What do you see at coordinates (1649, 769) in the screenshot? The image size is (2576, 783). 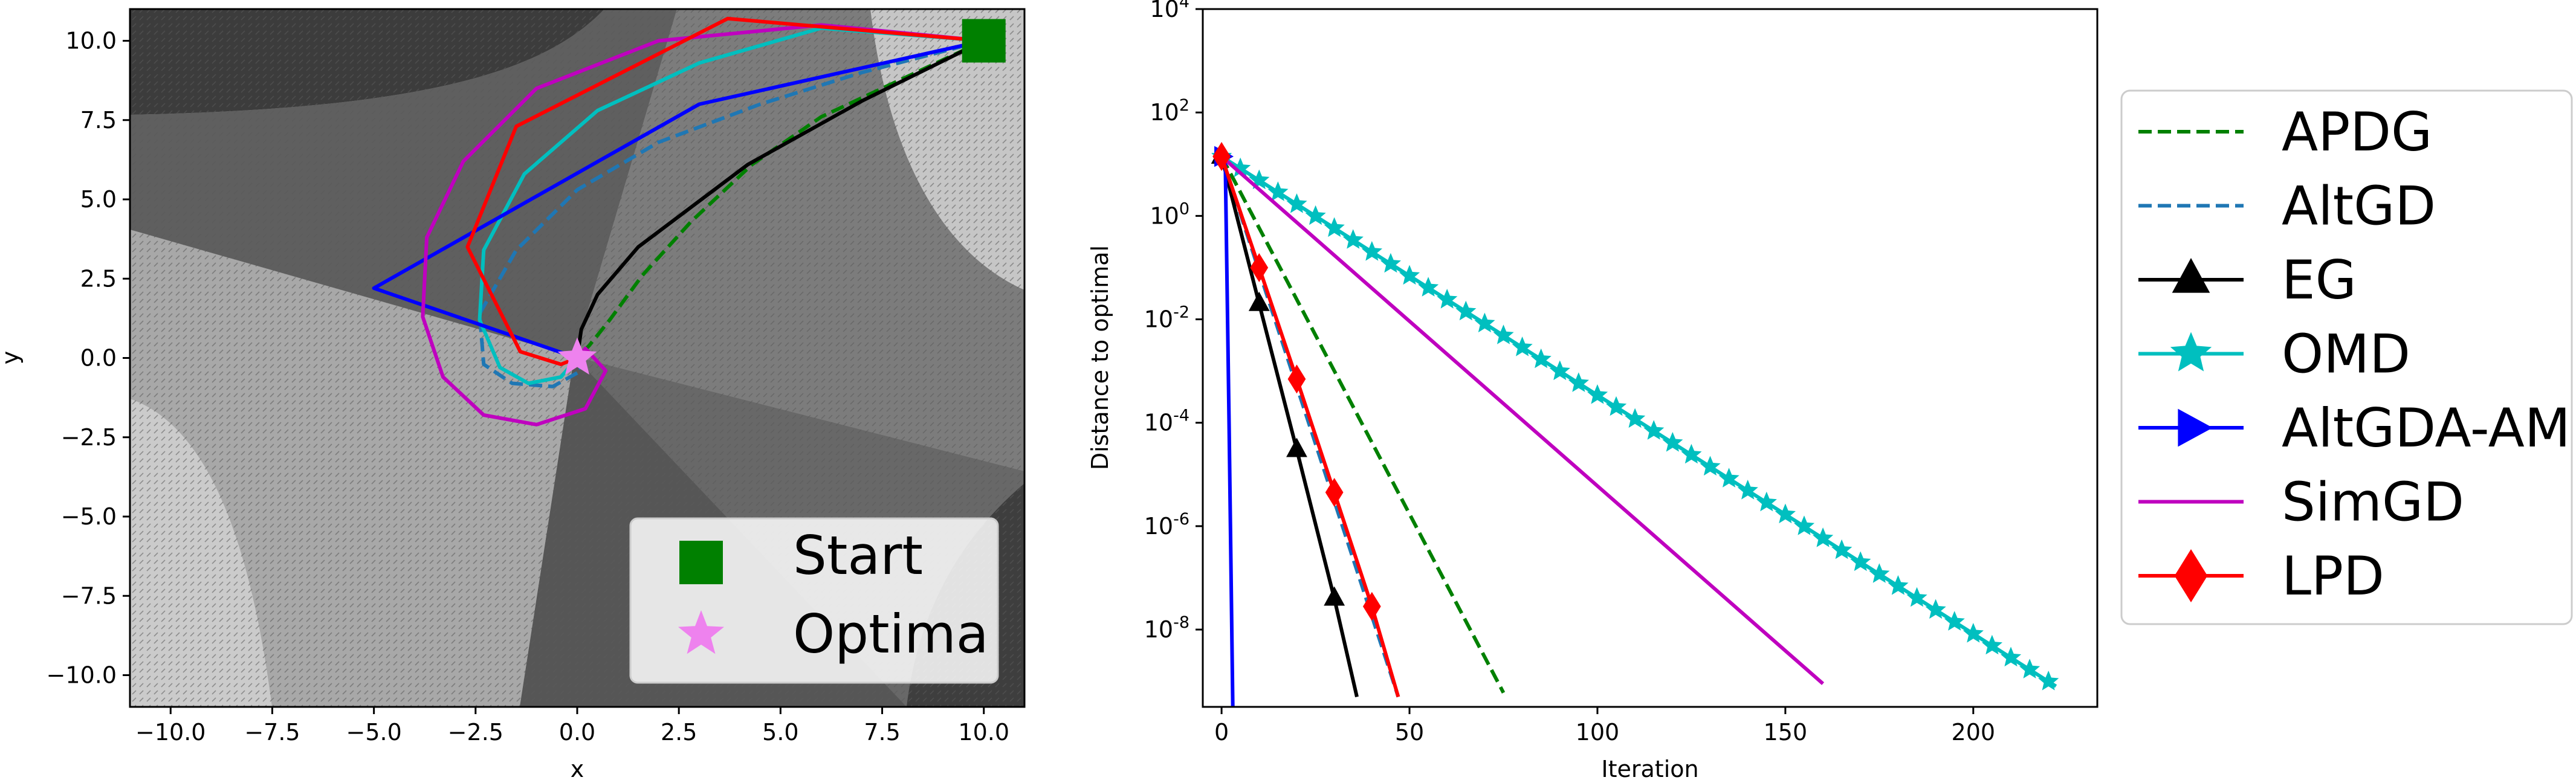 I see `right-x-axis-label: Iteration` at bounding box center [1649, 769].